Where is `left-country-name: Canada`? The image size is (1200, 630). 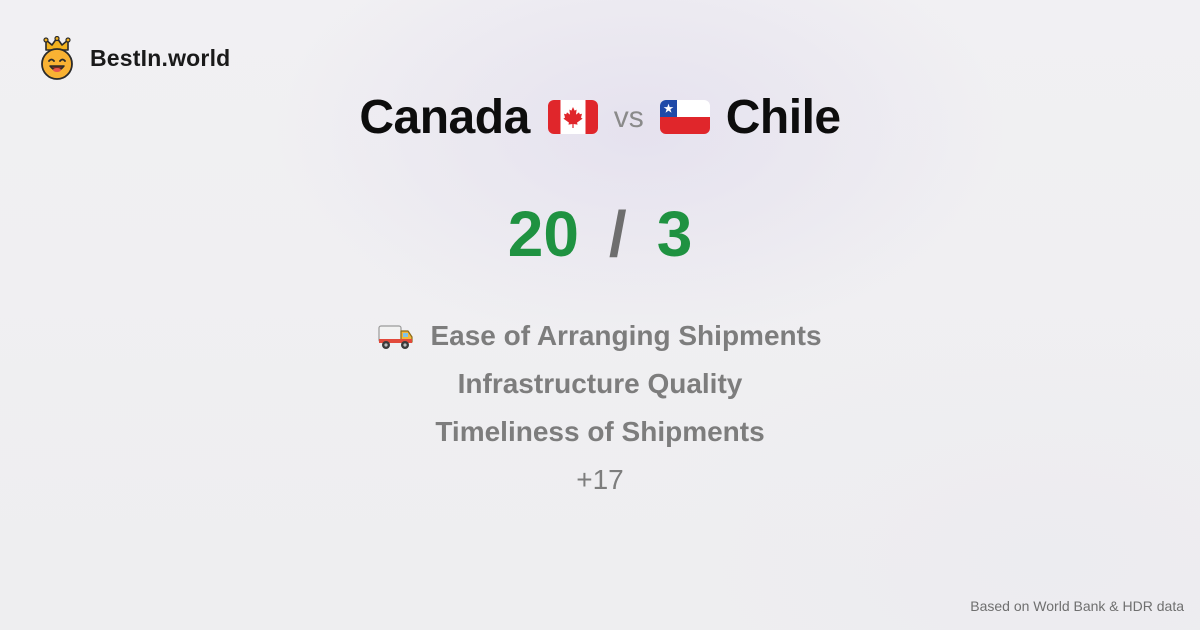 left-country-name: Canada is located at coordinates (444, 117).